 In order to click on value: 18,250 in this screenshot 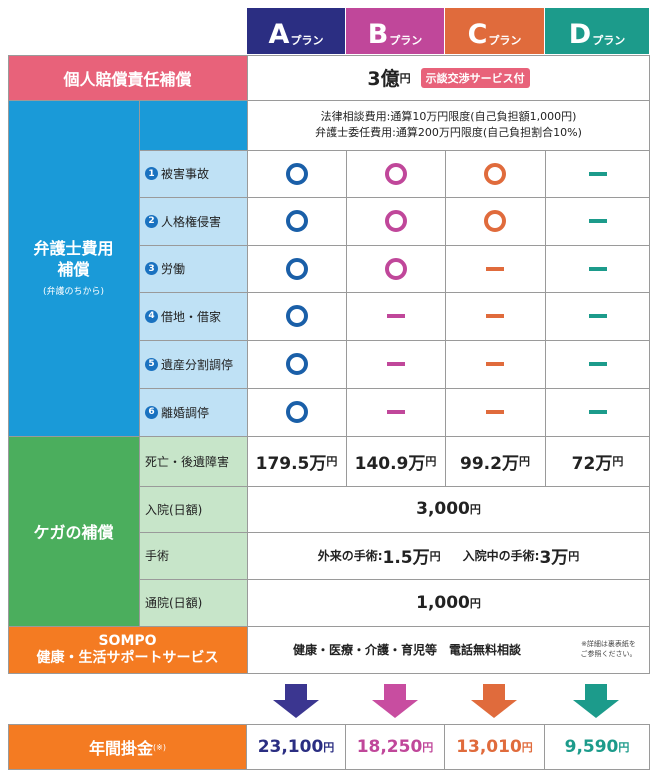, I will do `click(389, 747)`.